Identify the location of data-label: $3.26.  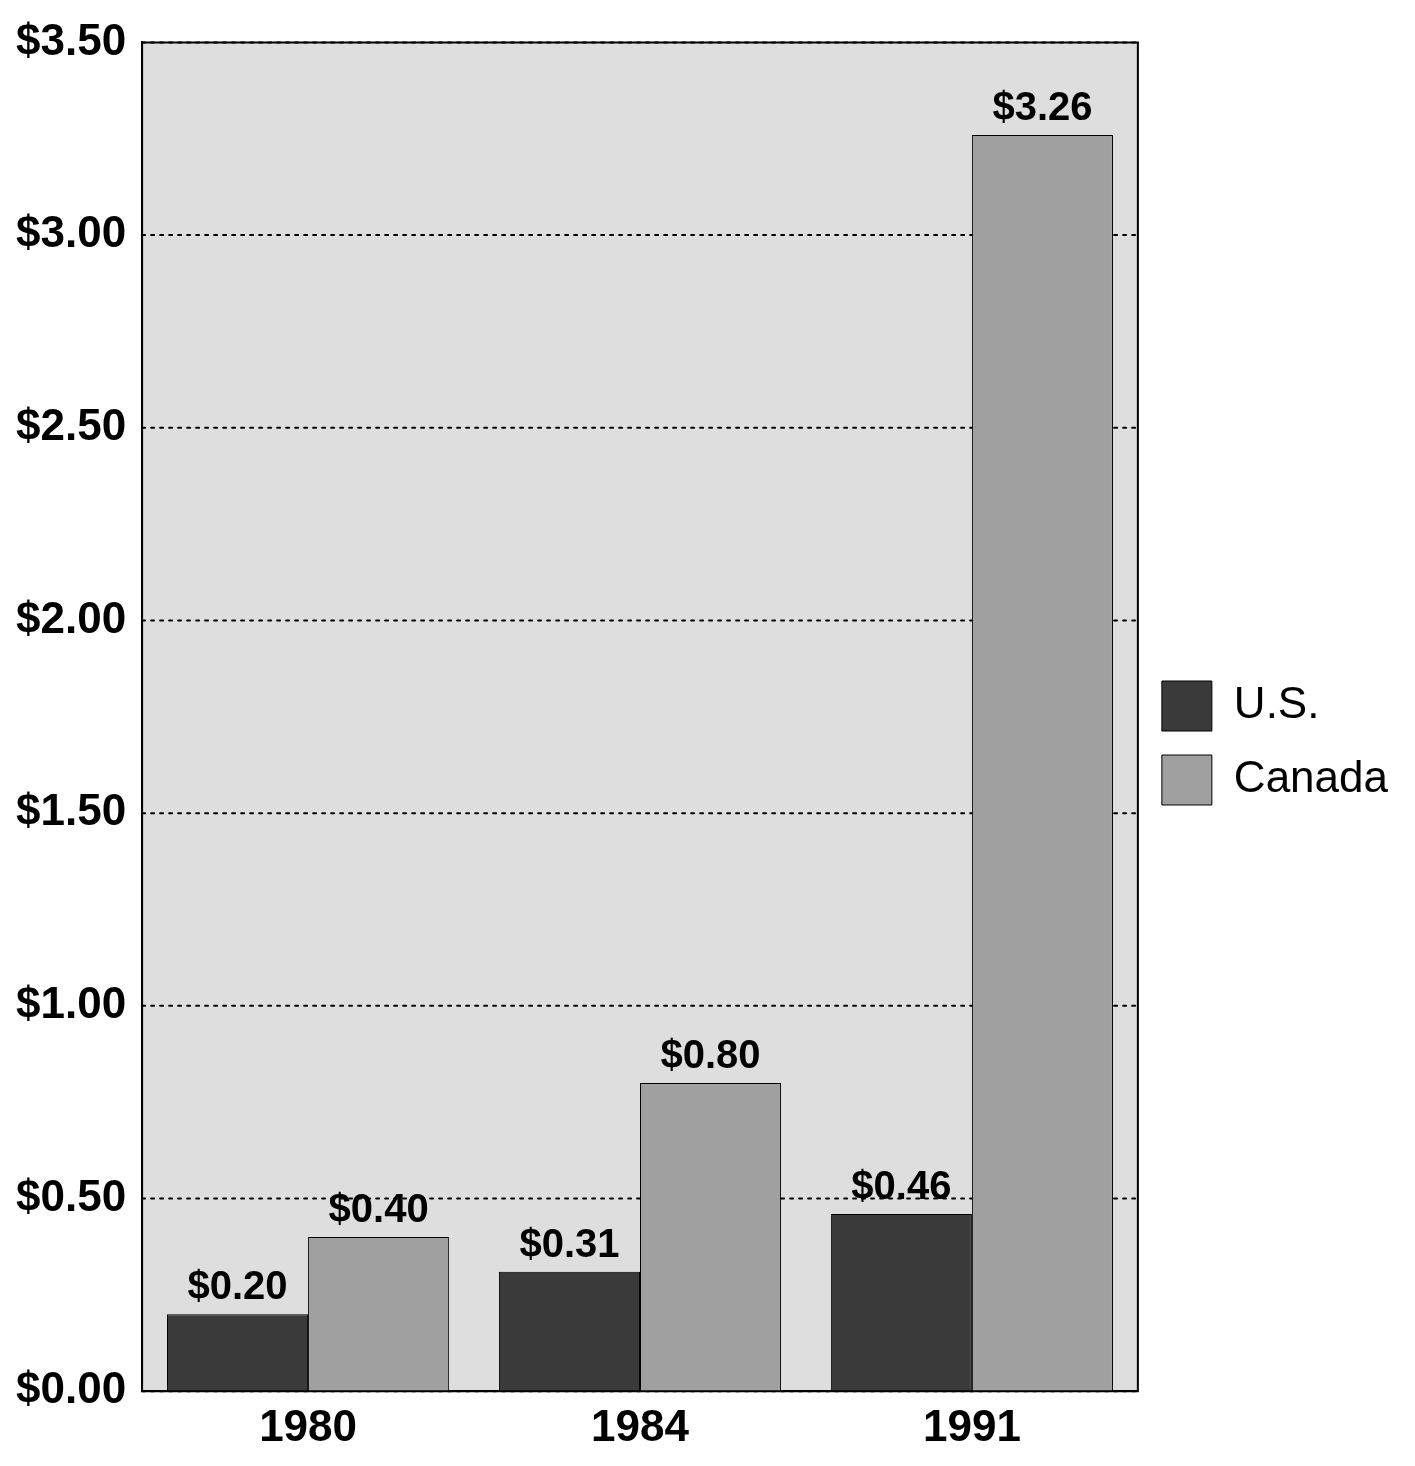
(1042, 105).